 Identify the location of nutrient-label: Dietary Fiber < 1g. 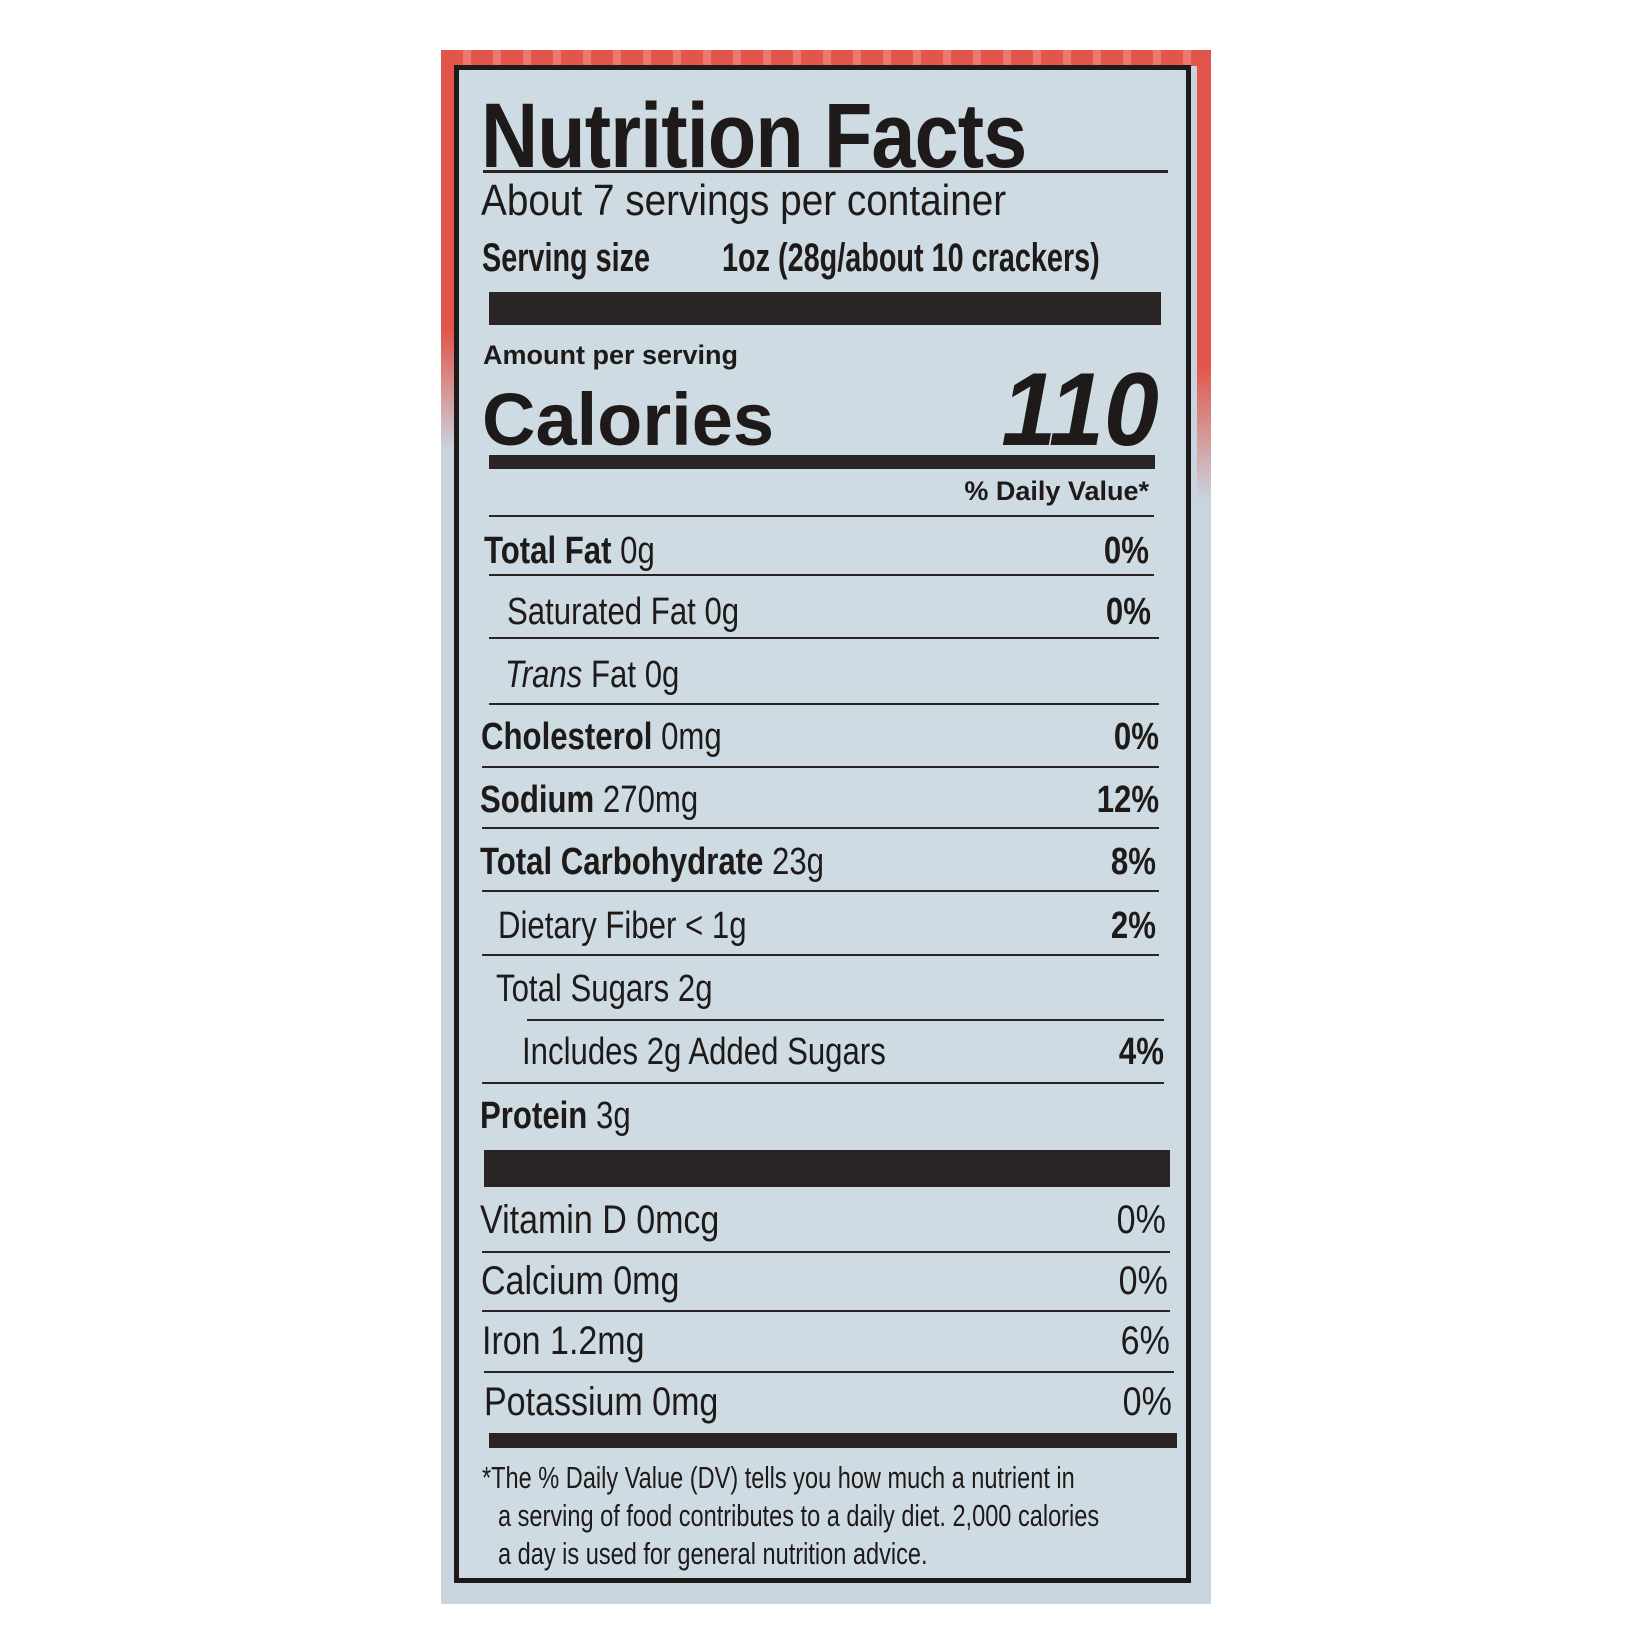
(622, 926).